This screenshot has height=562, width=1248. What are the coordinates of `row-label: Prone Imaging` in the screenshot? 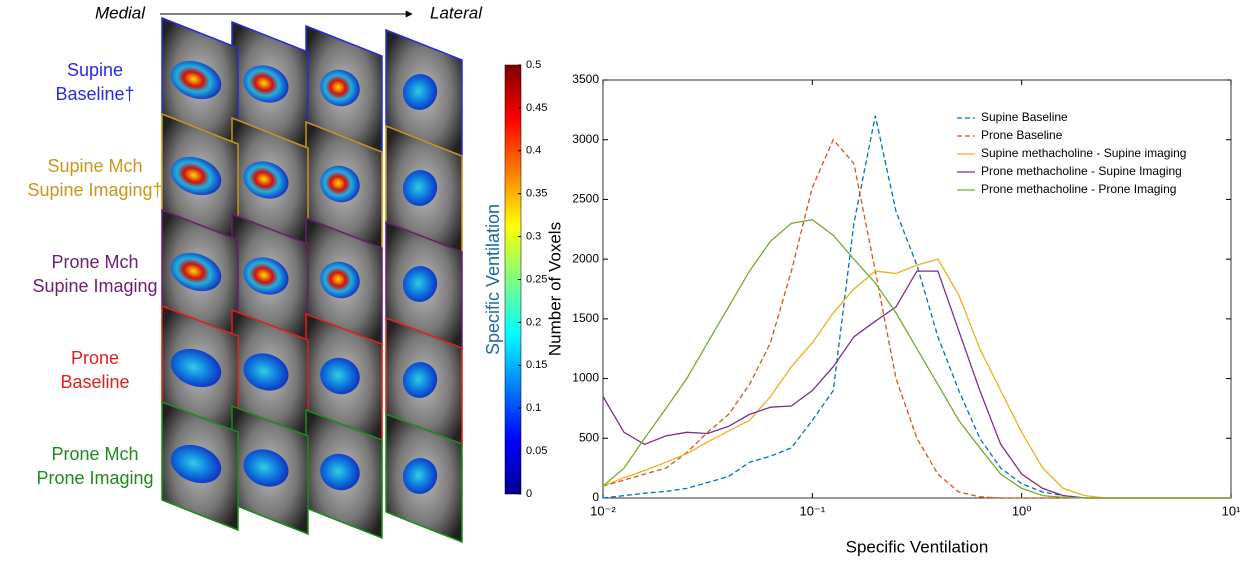 It's located at (94, 478).